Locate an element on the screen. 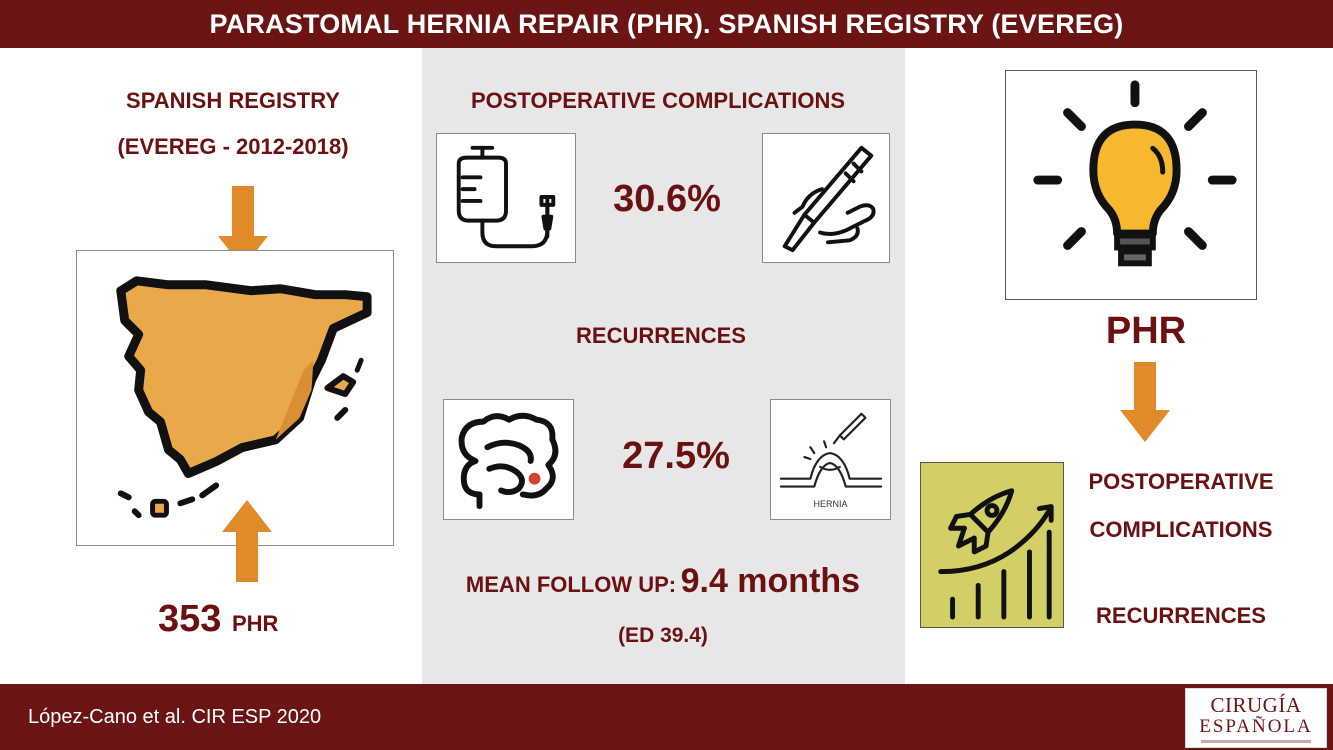 The height and width of the screenshot is (750, 1333). scalpel-hand-box is located at coordinates (826, 198).